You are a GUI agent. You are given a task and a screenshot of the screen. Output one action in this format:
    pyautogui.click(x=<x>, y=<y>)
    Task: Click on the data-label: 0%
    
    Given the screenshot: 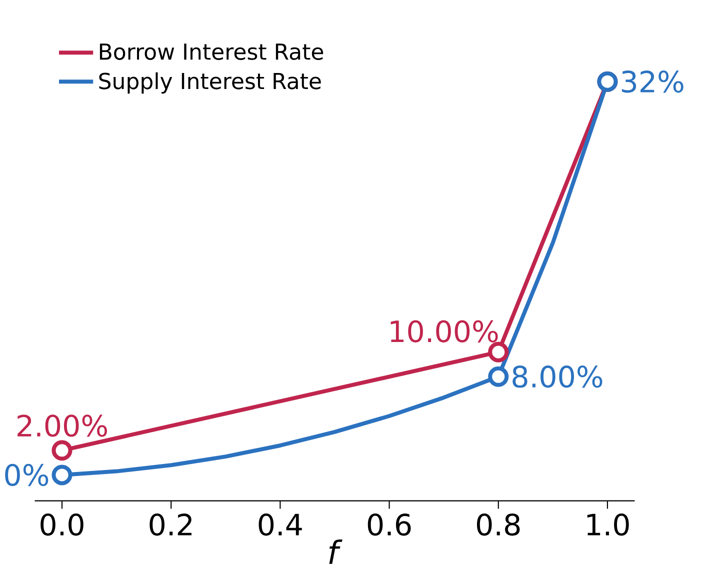 What is the action you would take?
    pyautogui.click(x=26, y=475)
    